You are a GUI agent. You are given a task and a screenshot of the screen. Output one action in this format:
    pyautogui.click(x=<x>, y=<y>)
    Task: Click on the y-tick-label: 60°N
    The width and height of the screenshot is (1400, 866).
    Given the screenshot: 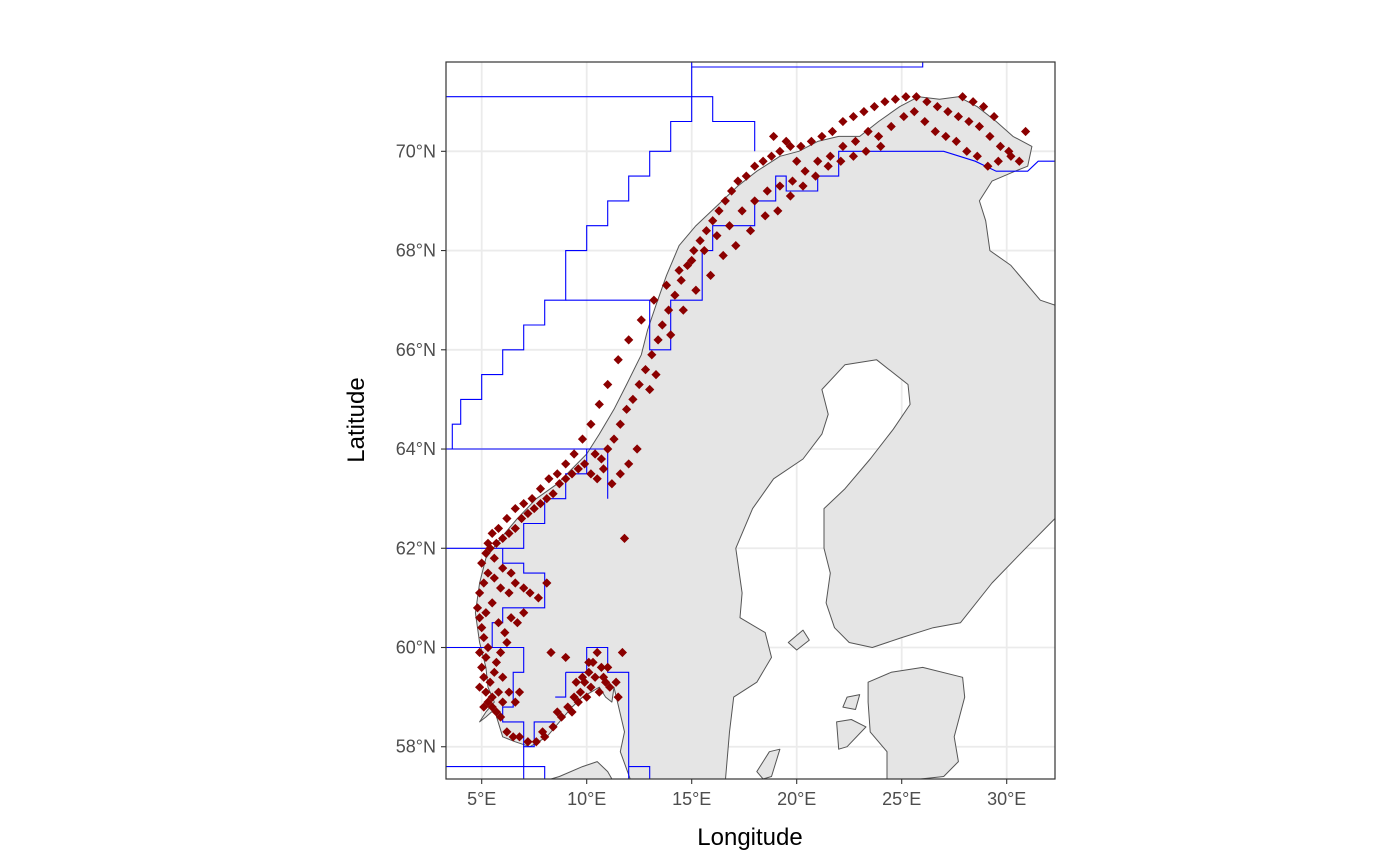 What is the action you would take?
    pyautogui.click(x=416, y=648)
    